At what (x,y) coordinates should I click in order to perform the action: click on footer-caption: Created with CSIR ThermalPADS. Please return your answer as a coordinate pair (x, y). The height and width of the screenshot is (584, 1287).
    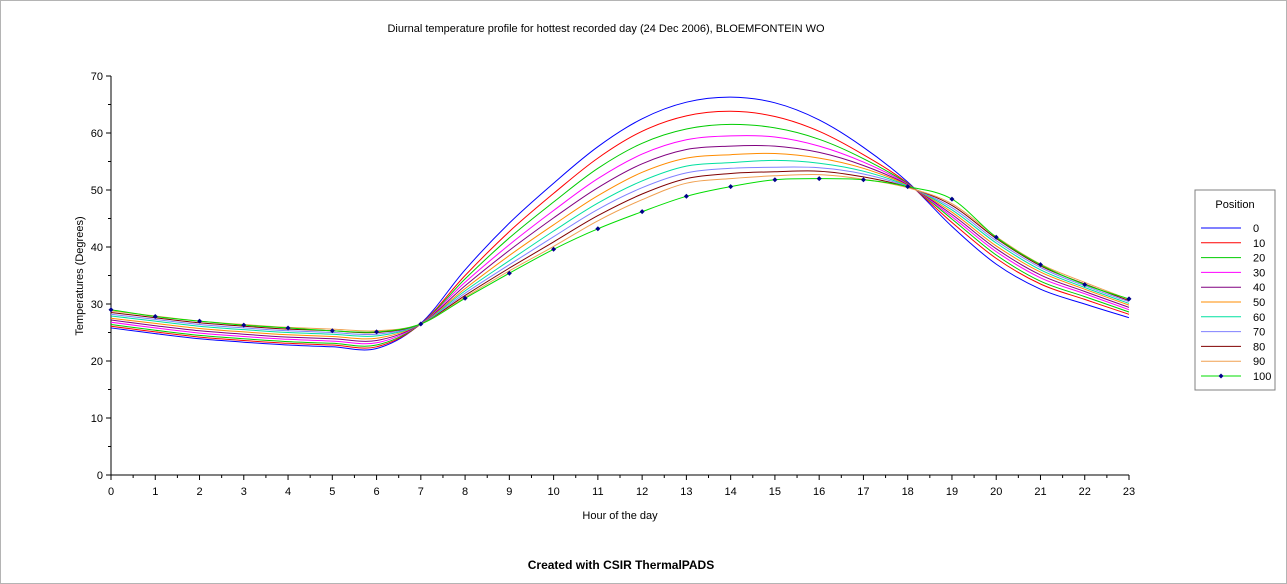
    Looking at the image, I should click on (621, 565).